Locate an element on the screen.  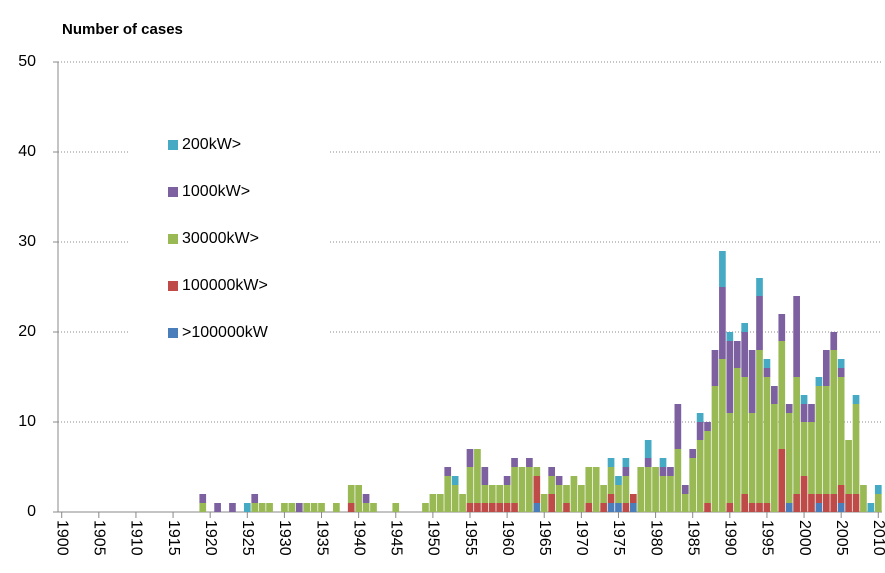
x-tick-label: 1900 is located at coordinates (61, 538).